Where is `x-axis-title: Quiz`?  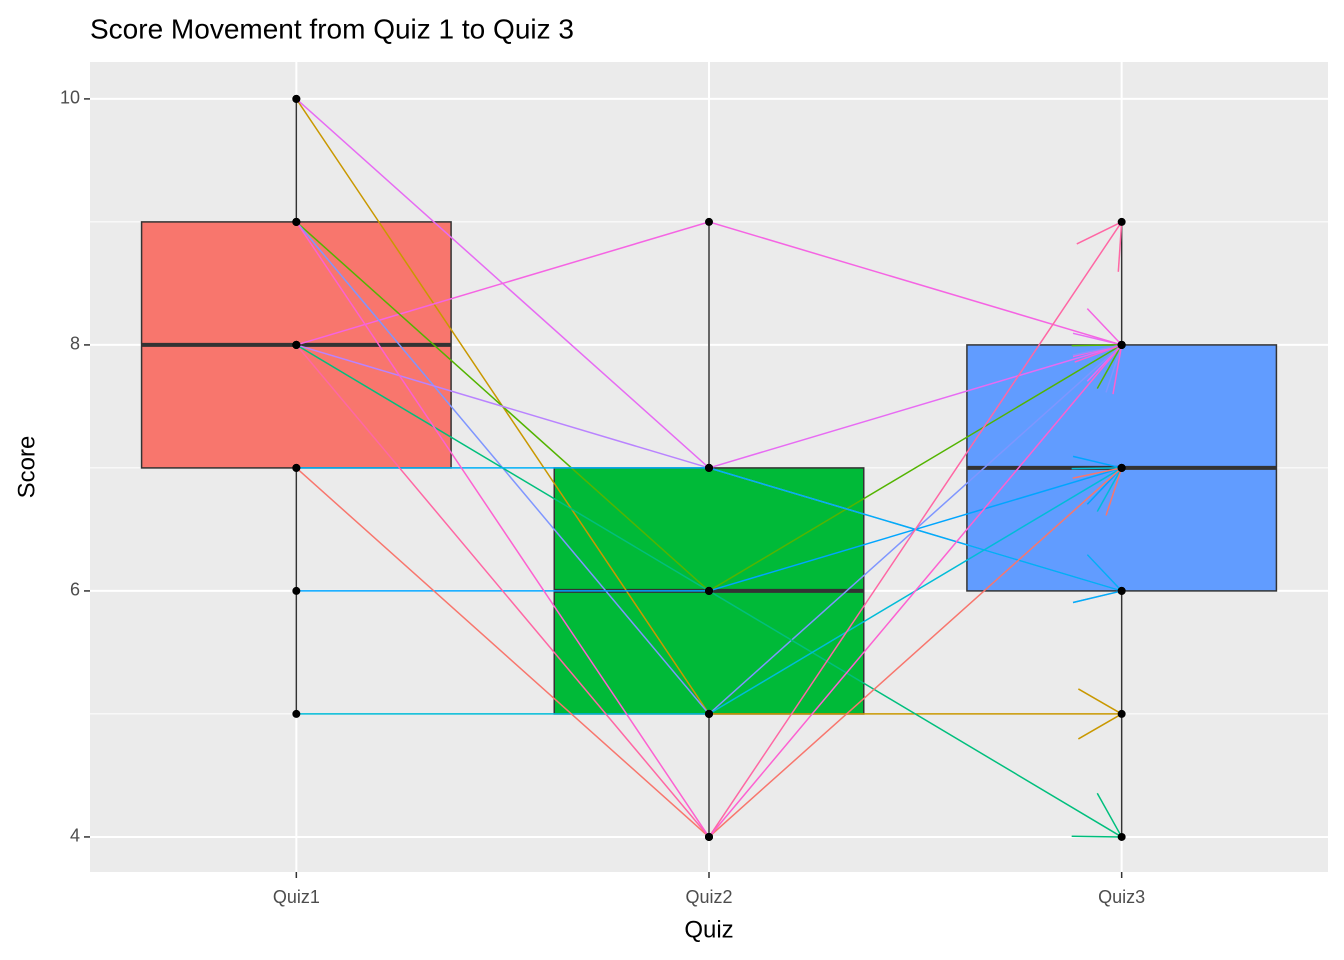 x-axis-title: Quiz is located at coordinates (708, 929).